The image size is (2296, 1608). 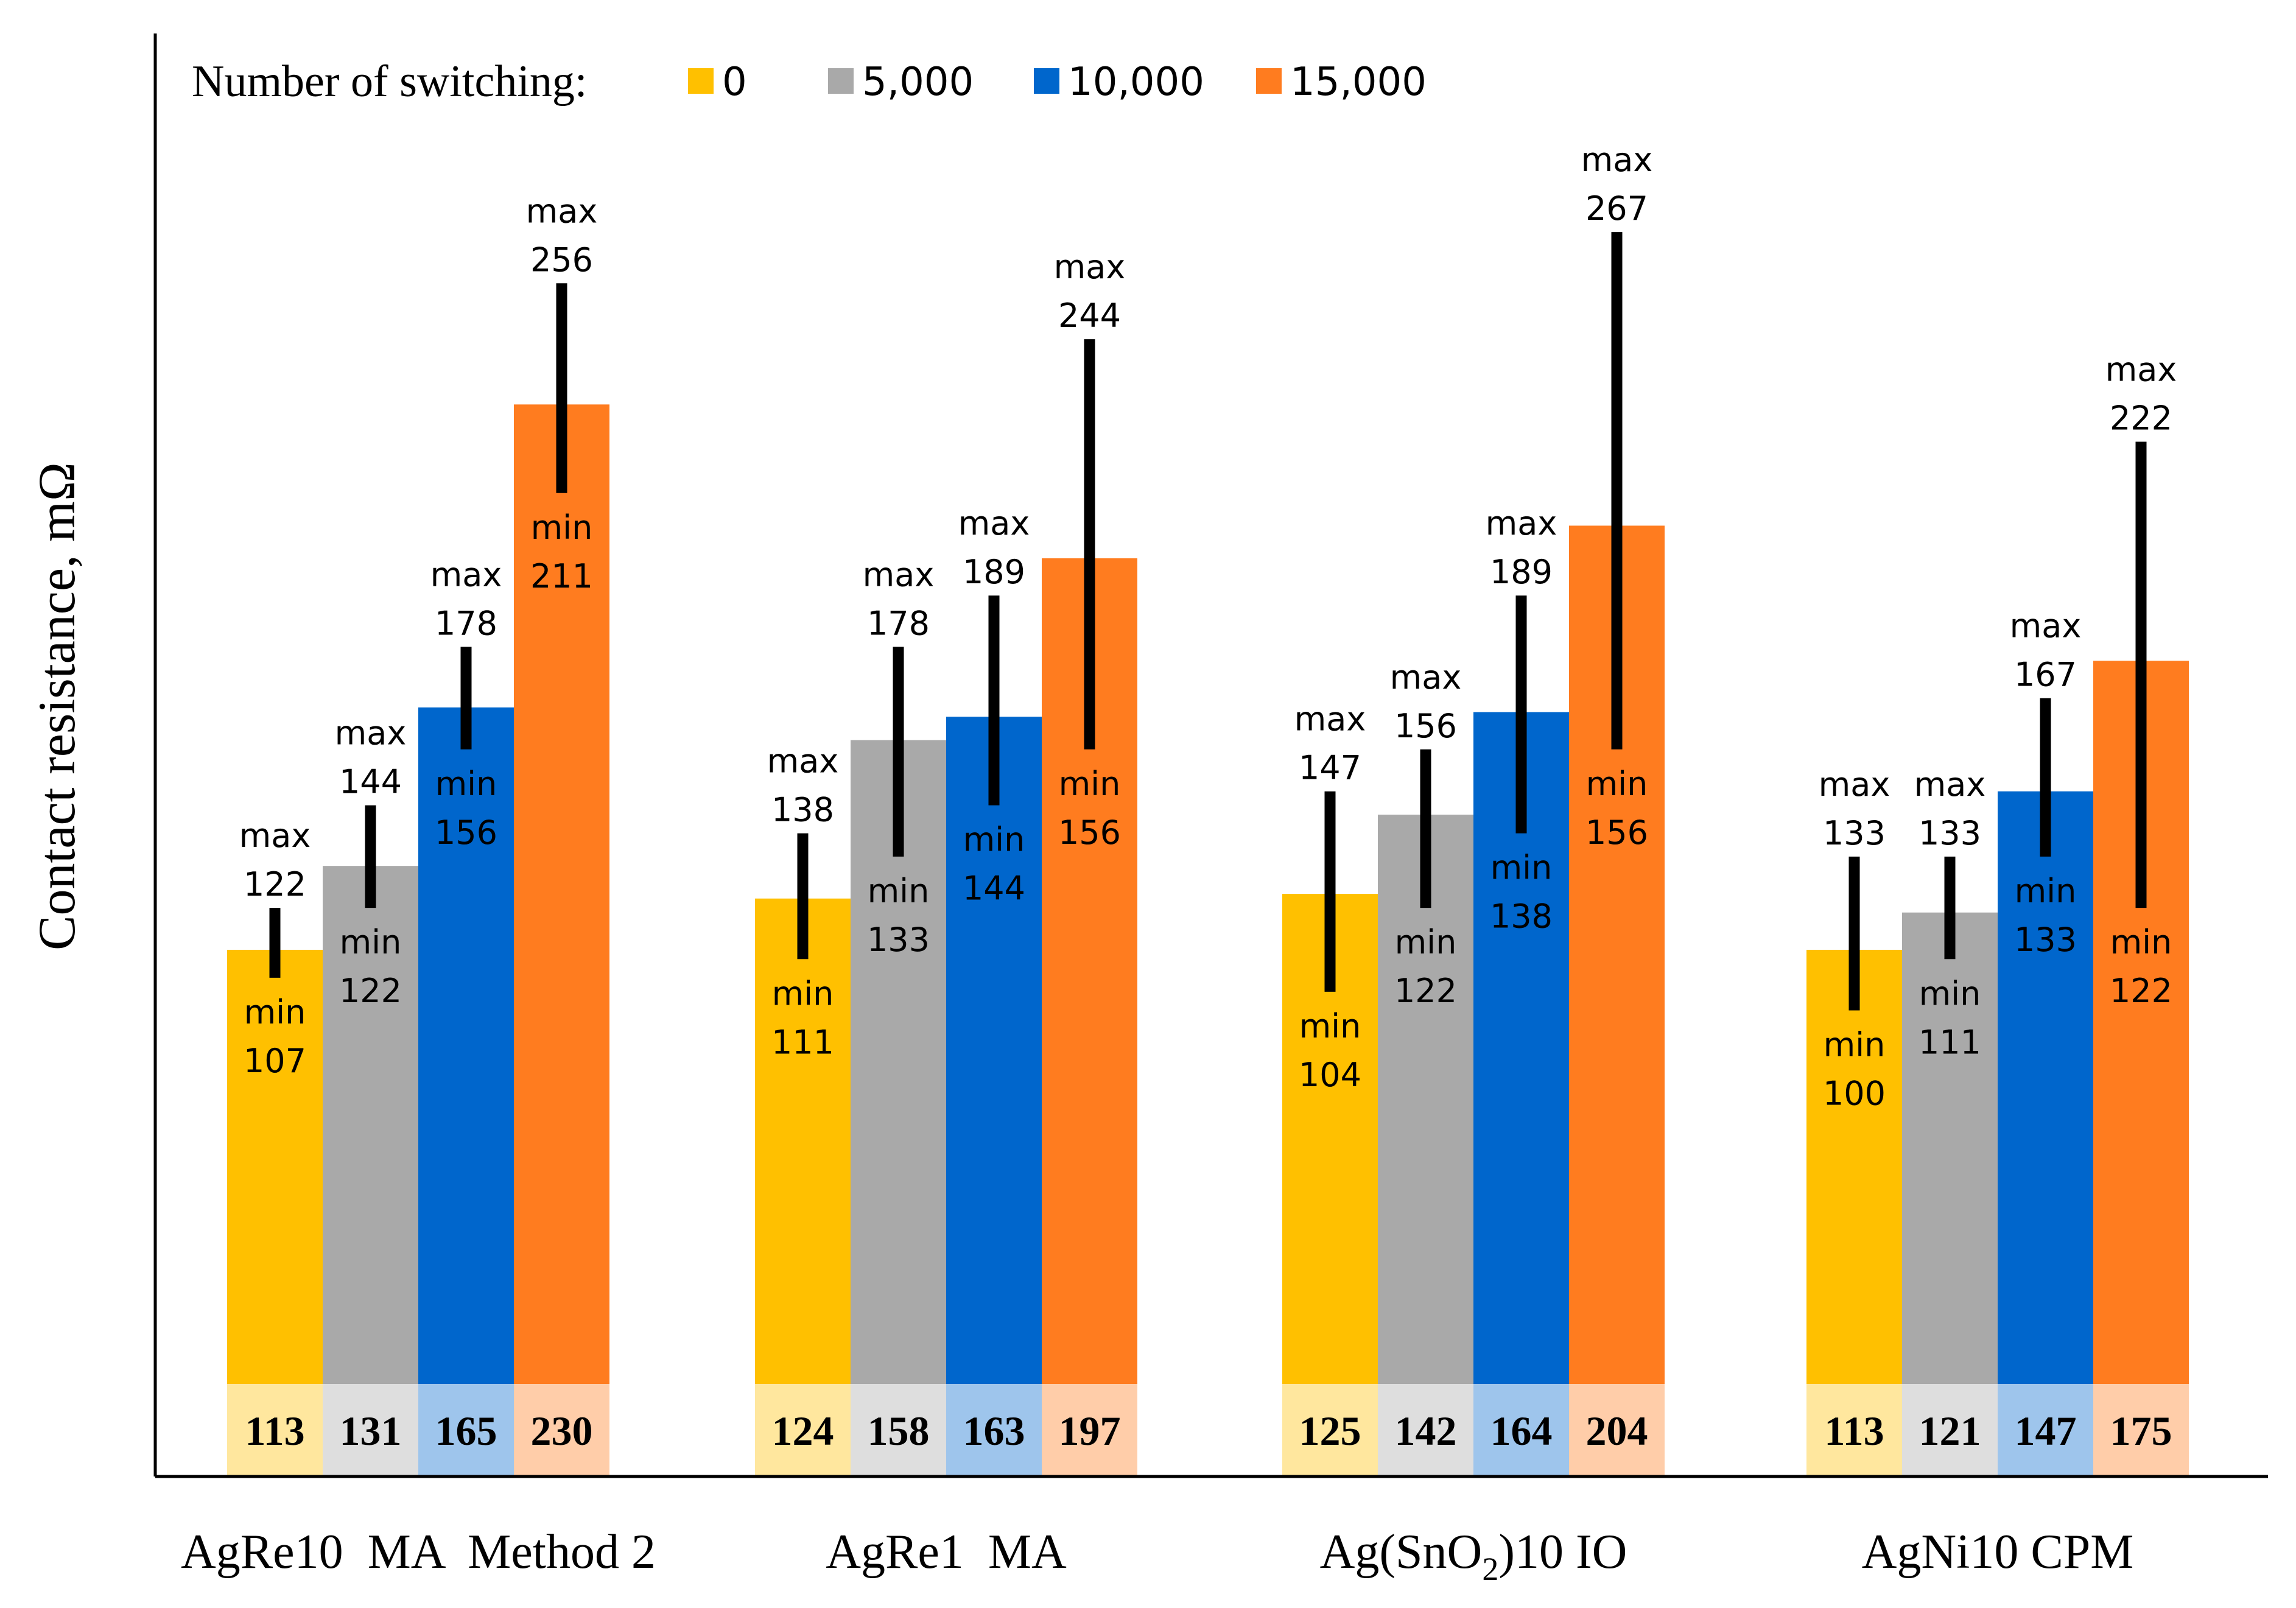 What do you see at coordinates (2141, 370) in the screenshot?
I see `max-word-3-3: max` at bounding box center [2141, 370].